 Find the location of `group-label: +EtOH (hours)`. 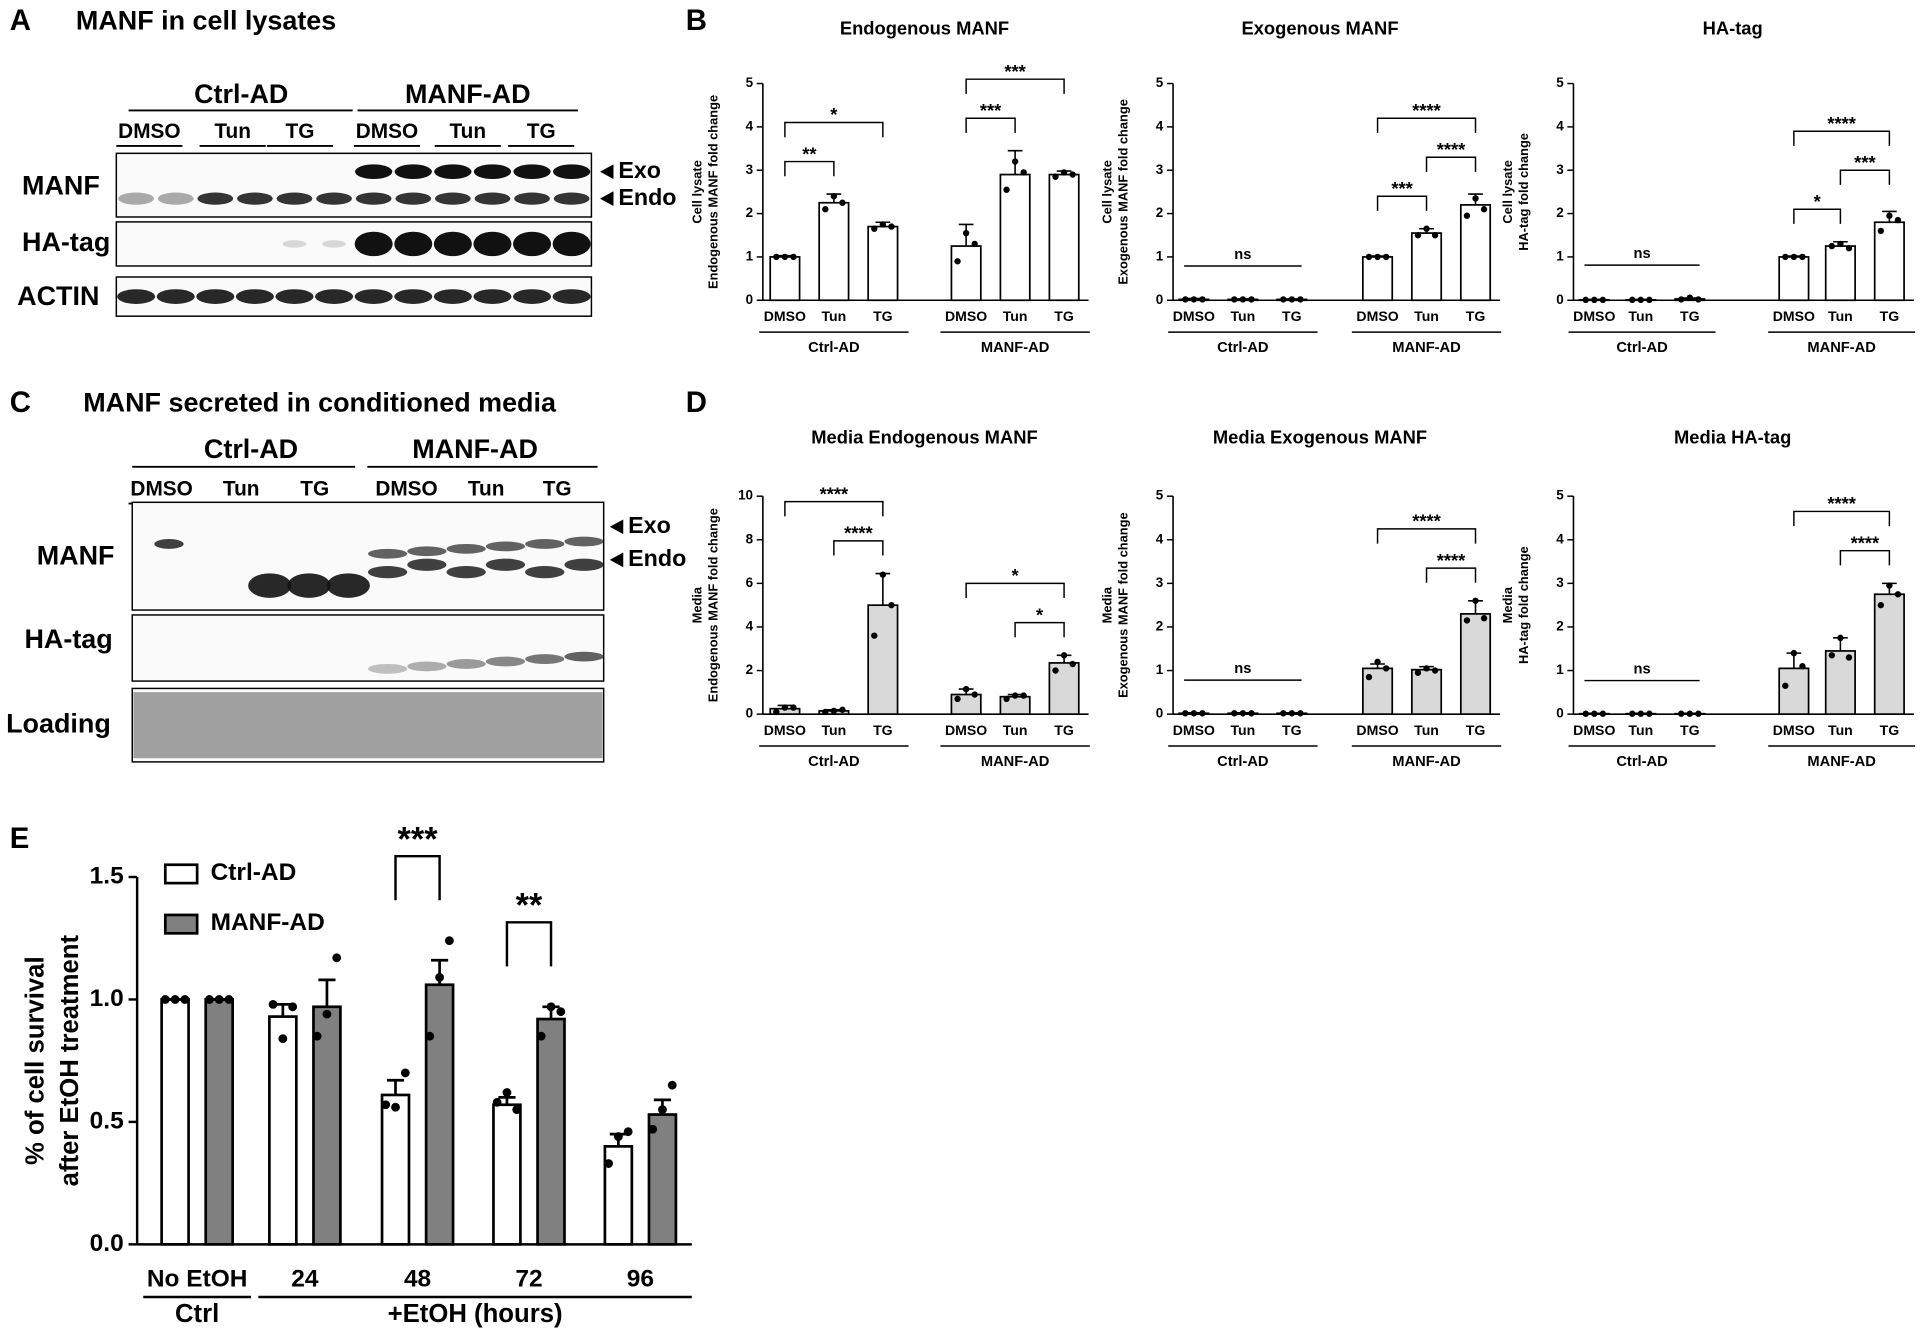

group-label: +EtOH (hours) is located at coordinates (475, 1314).